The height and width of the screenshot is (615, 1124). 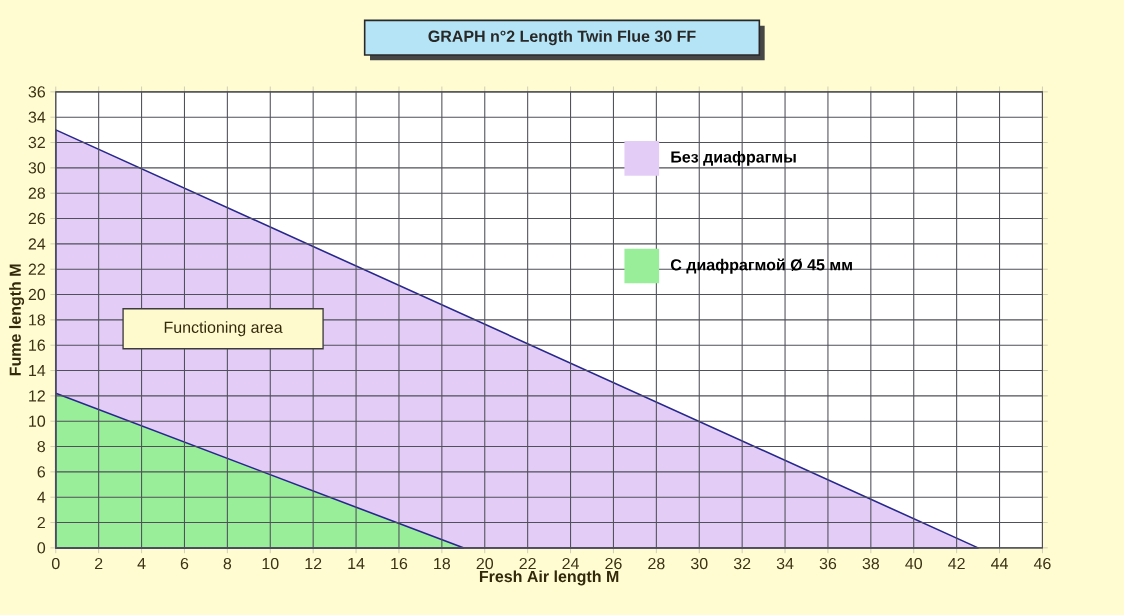 What do you see at coordinates (17, 320) in the screenshot?
I see `y-axis-title: Fume length M` at bounding box center [17, 320].